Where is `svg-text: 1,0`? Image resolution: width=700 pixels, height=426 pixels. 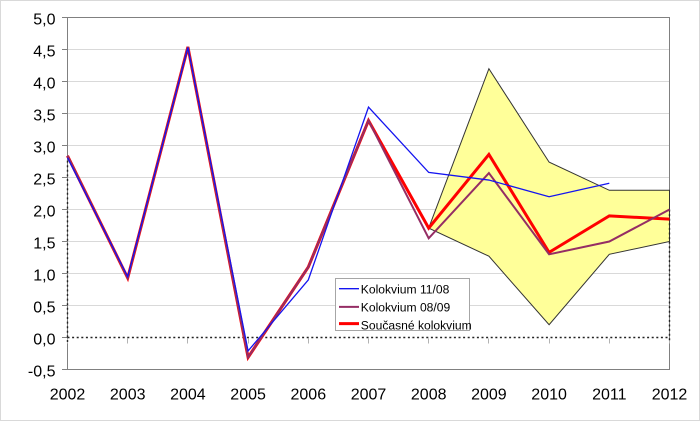
svg-text: 1,0 is located at coordinates (44, 276).